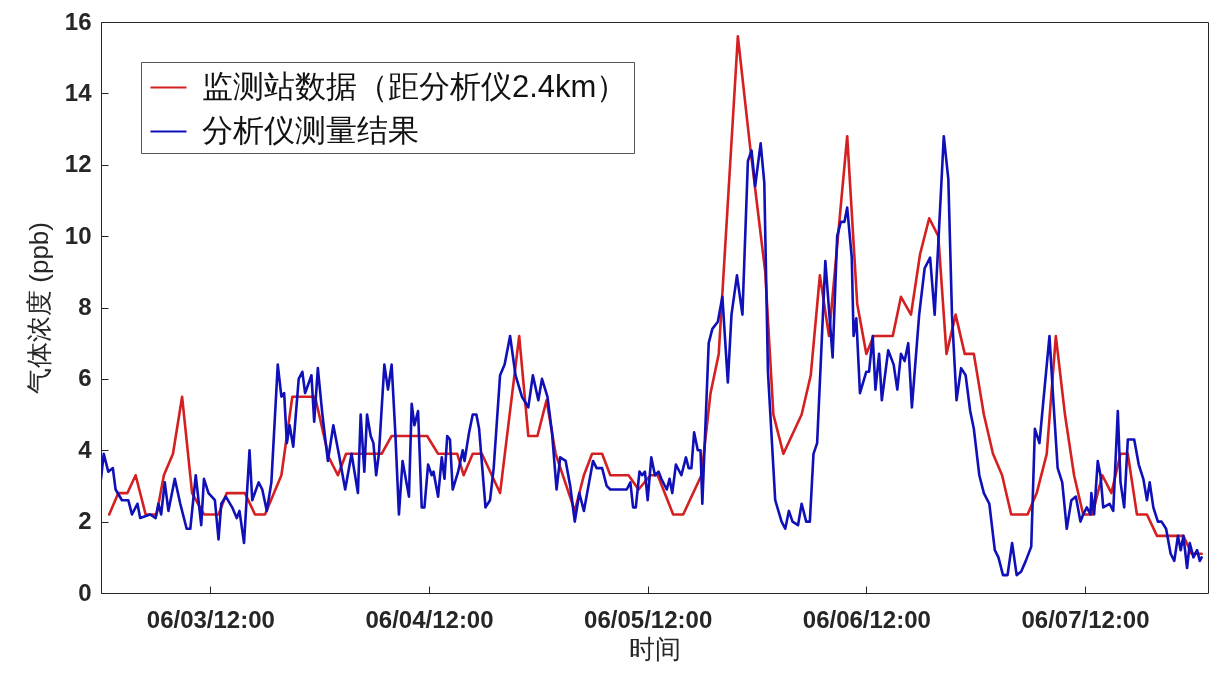  Describe the element at coordinates (648, 619) in the screenshot. I see `x-tick-label: 06/05/12:00` at that location.